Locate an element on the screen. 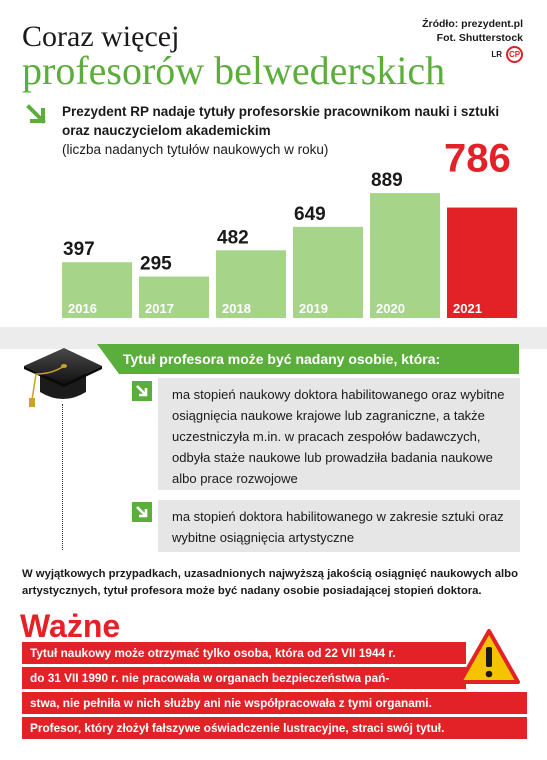 This screenshot has height=760, width=547. x-tick-label: 2017 is located at coordinates (159, 308).